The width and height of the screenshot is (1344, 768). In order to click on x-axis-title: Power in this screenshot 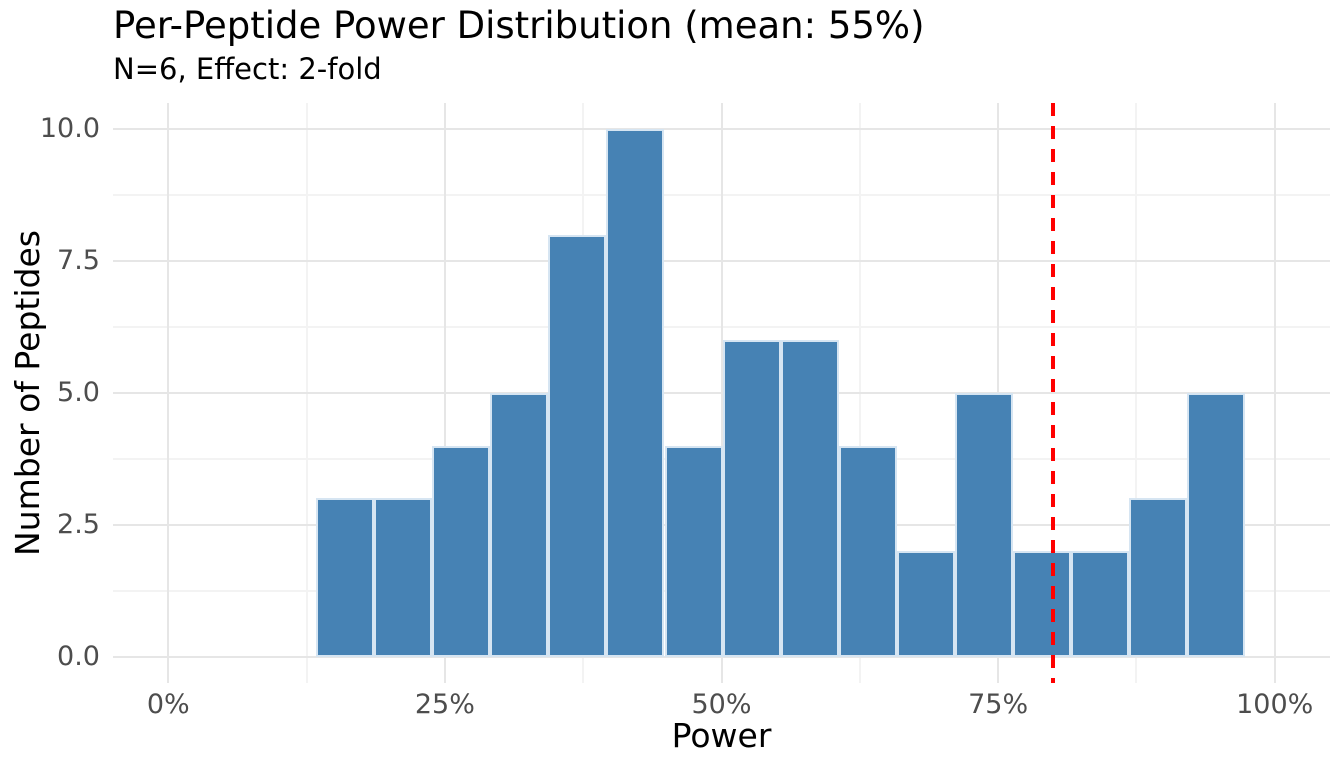, I will do `click(721, 735)`.